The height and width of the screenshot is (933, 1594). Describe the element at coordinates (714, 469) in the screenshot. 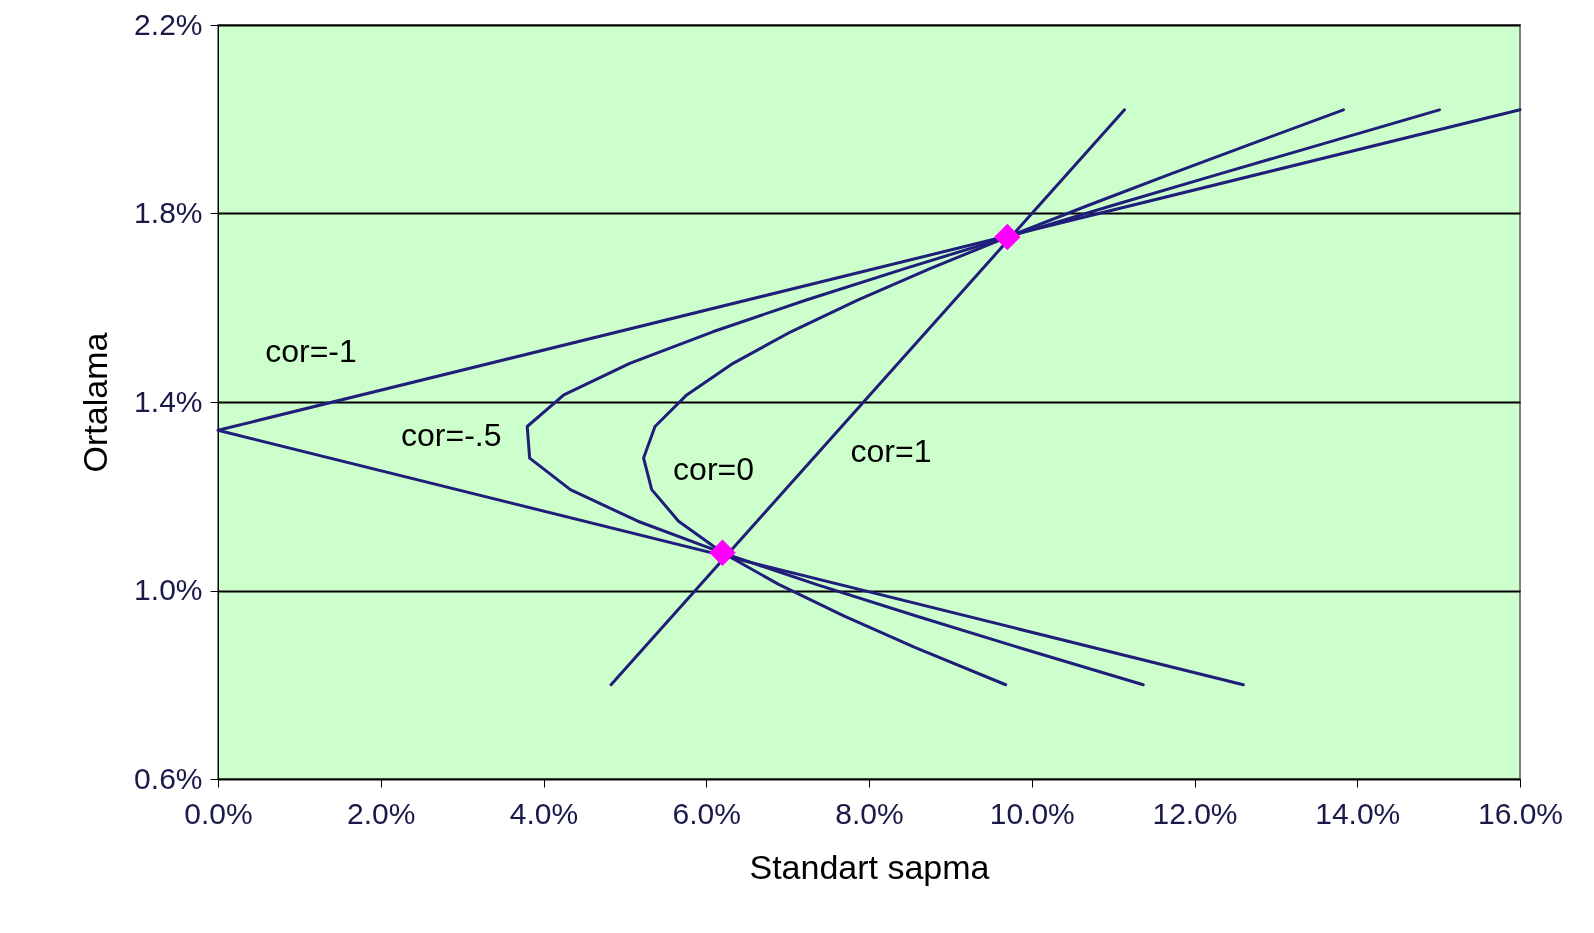

I see `series-label: cor=0` at that location.